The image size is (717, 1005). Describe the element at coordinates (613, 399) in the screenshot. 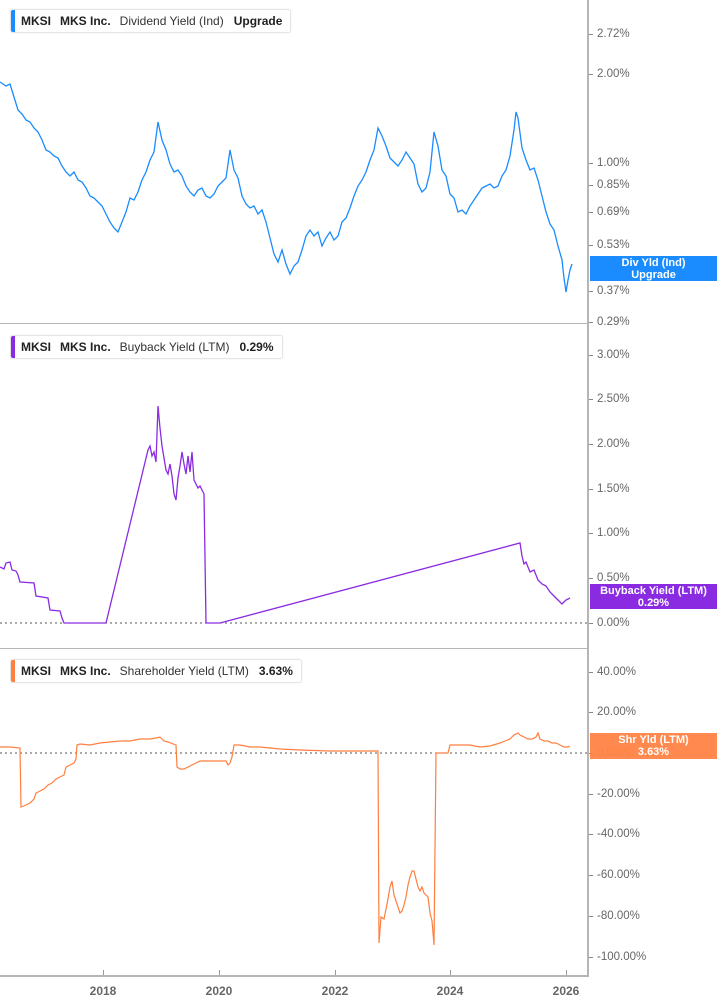

I see `ytick-label: 2.50%` at that location.